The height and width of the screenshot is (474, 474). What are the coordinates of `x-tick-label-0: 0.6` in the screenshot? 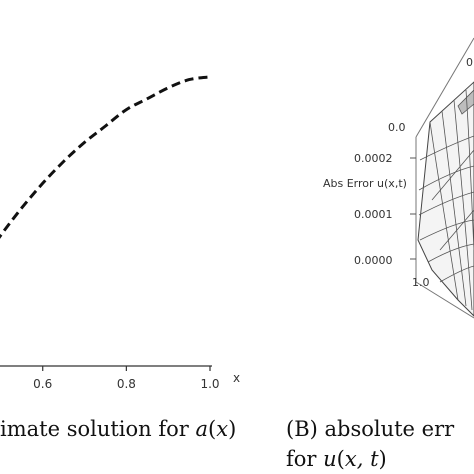 It's located at (42, 384).